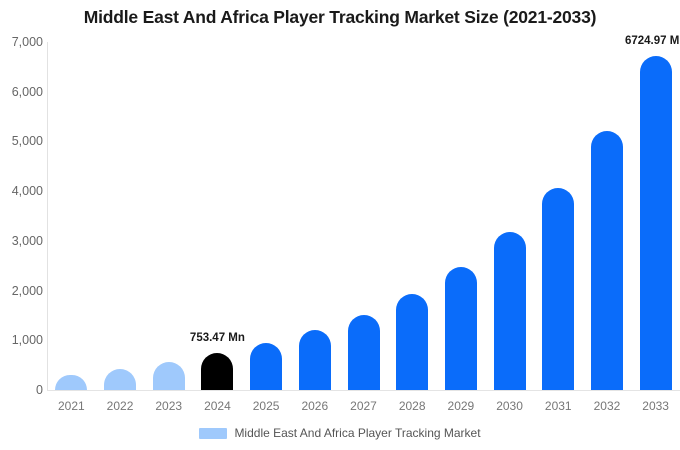  I want to click on x-axis-tick-label: 2028, so click(412, 406).